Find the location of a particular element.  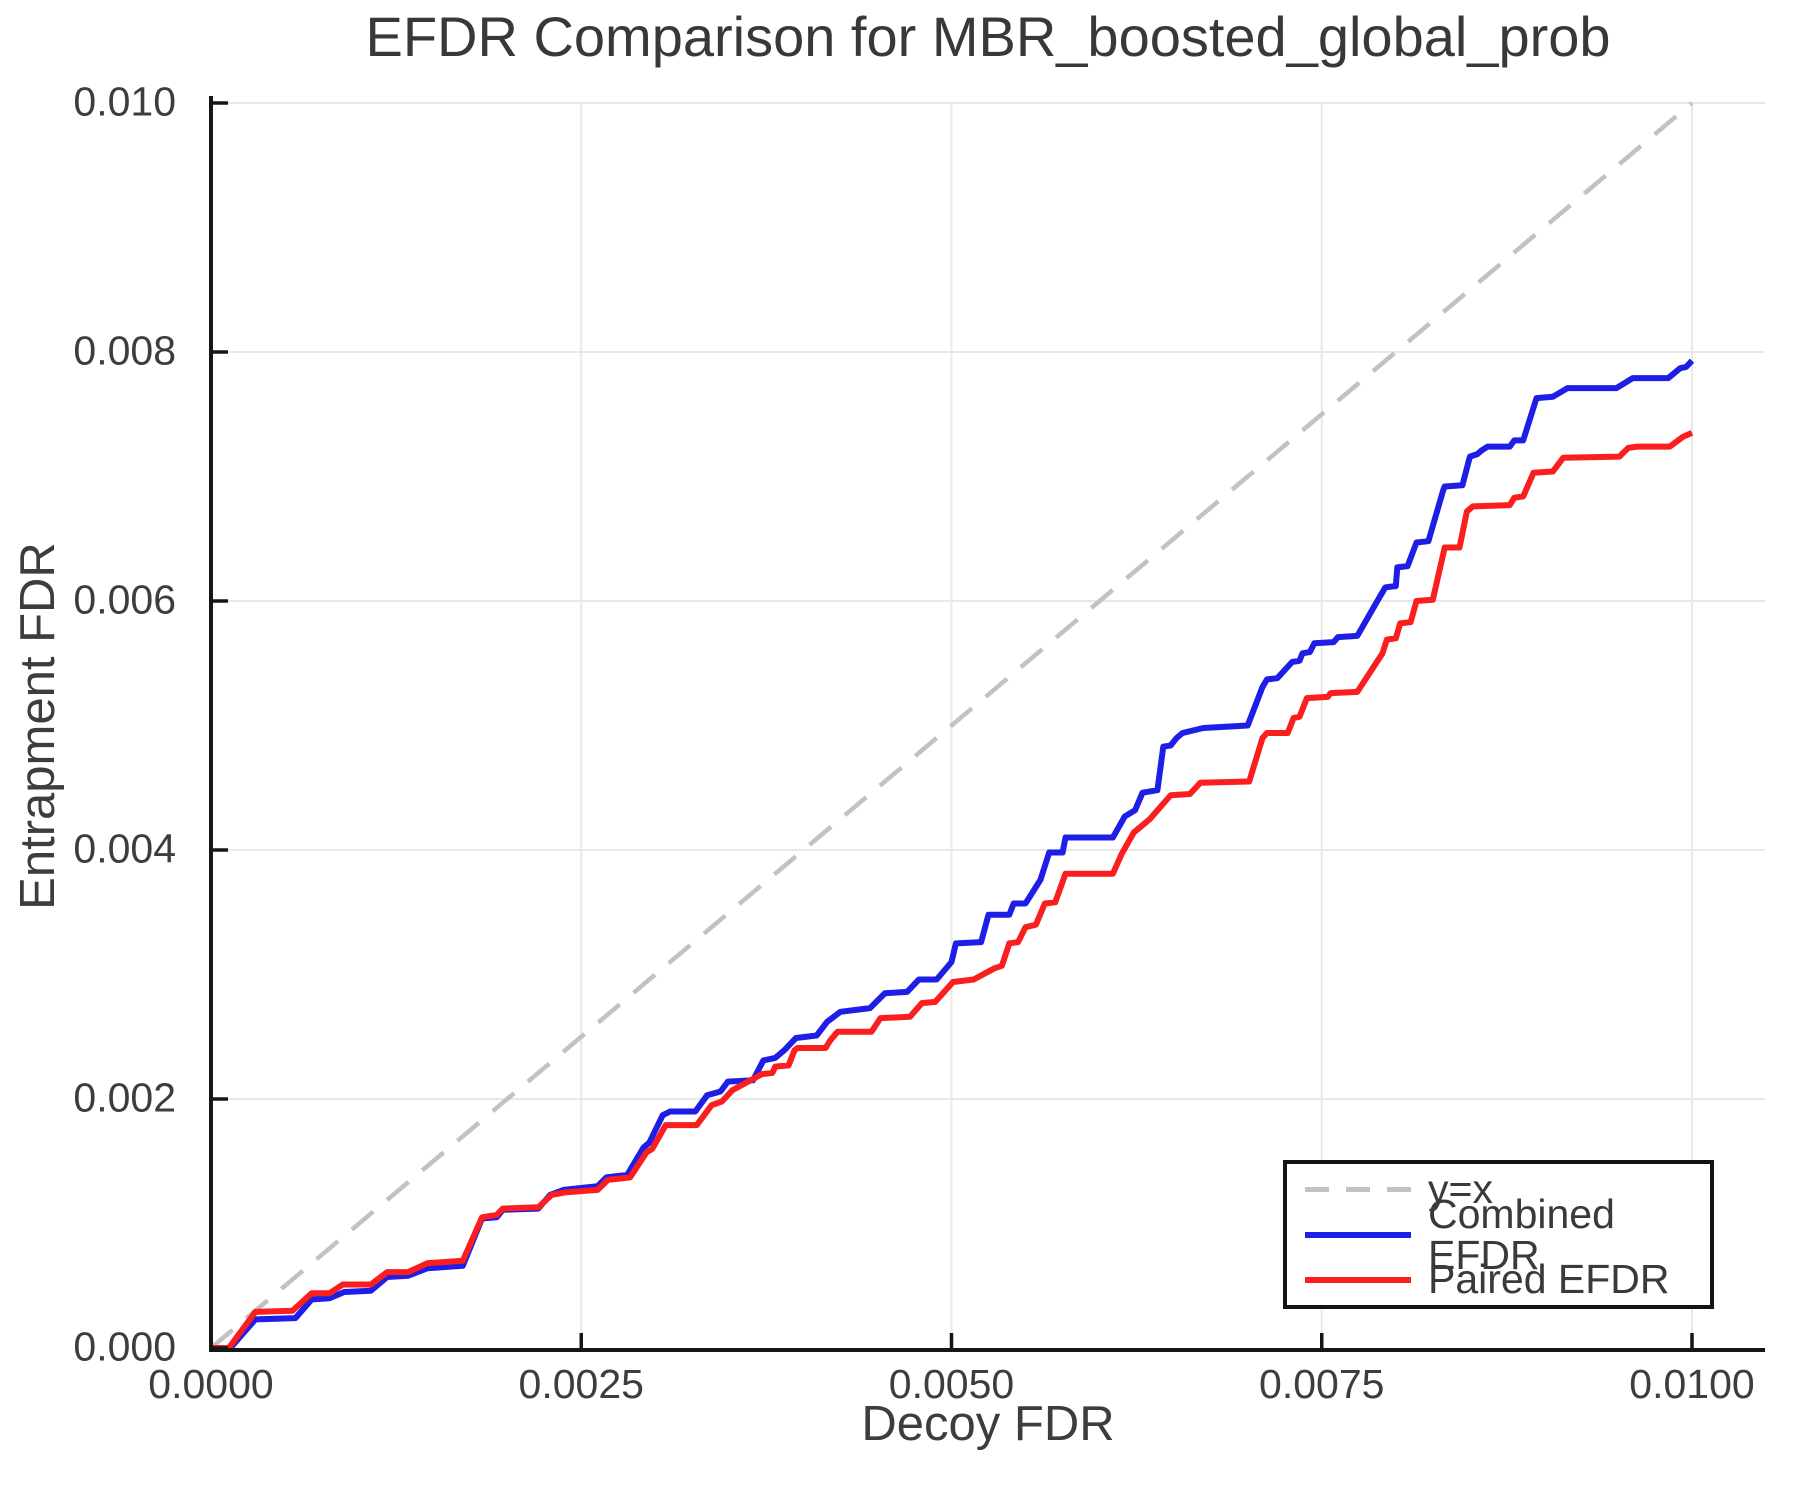

y-tick-label-5: 0.010 is located at coordinates (124, 101).